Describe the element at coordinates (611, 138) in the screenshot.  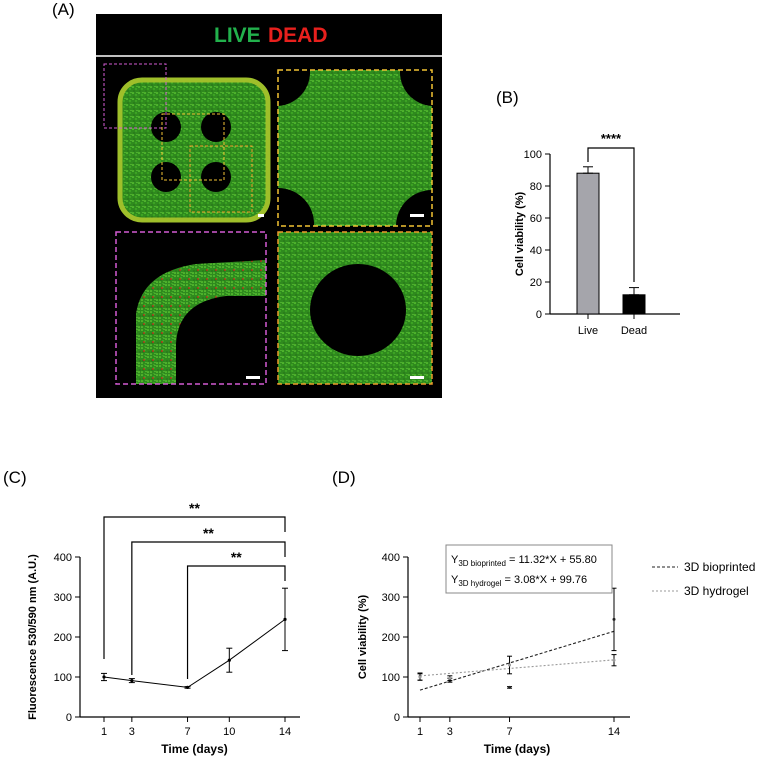
I see `significance-label: ****` at that location.